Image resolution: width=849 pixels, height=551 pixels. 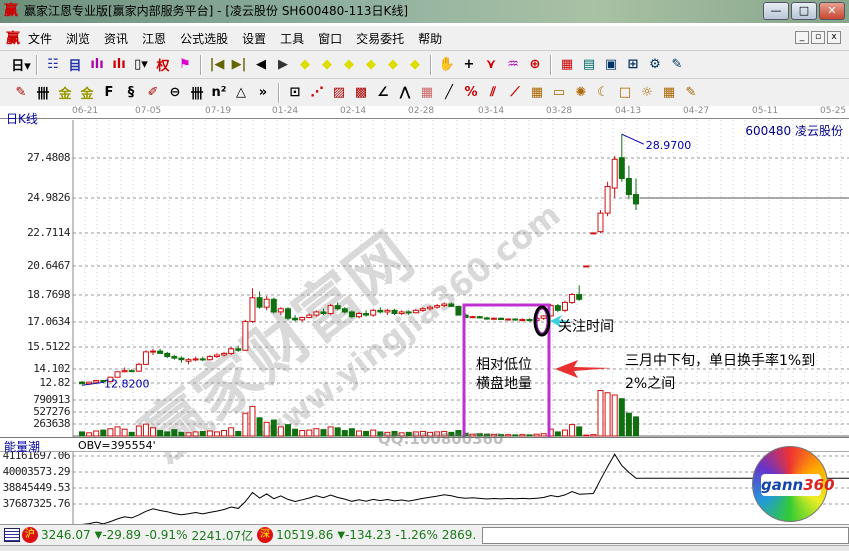 What do you see at coordinates (493, 92) in the screenshot?
I see `channel-icon: ⫽` at bounding box center [493, 92].